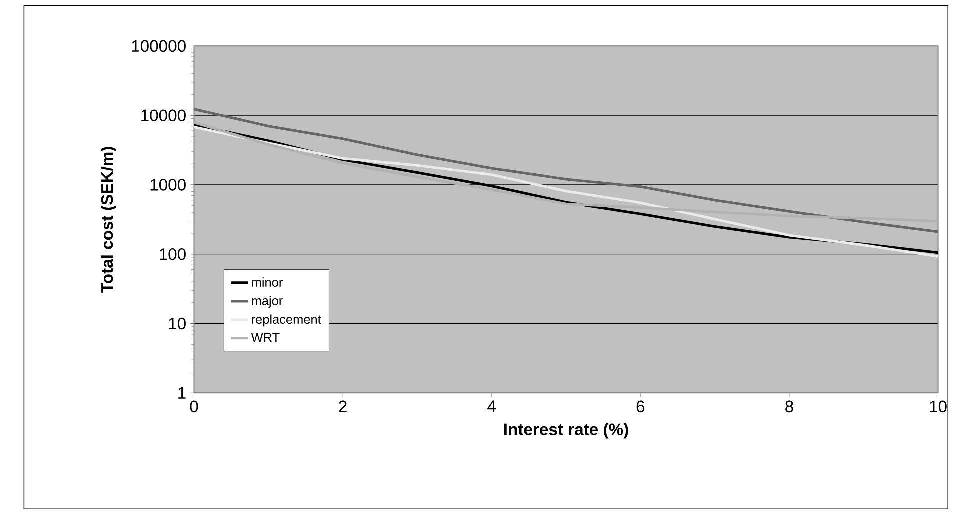 The image size is (955, 515). Describe the element at coordinates (194, 406) in the screenshot. I see `x-tick-label: 0` at that location.